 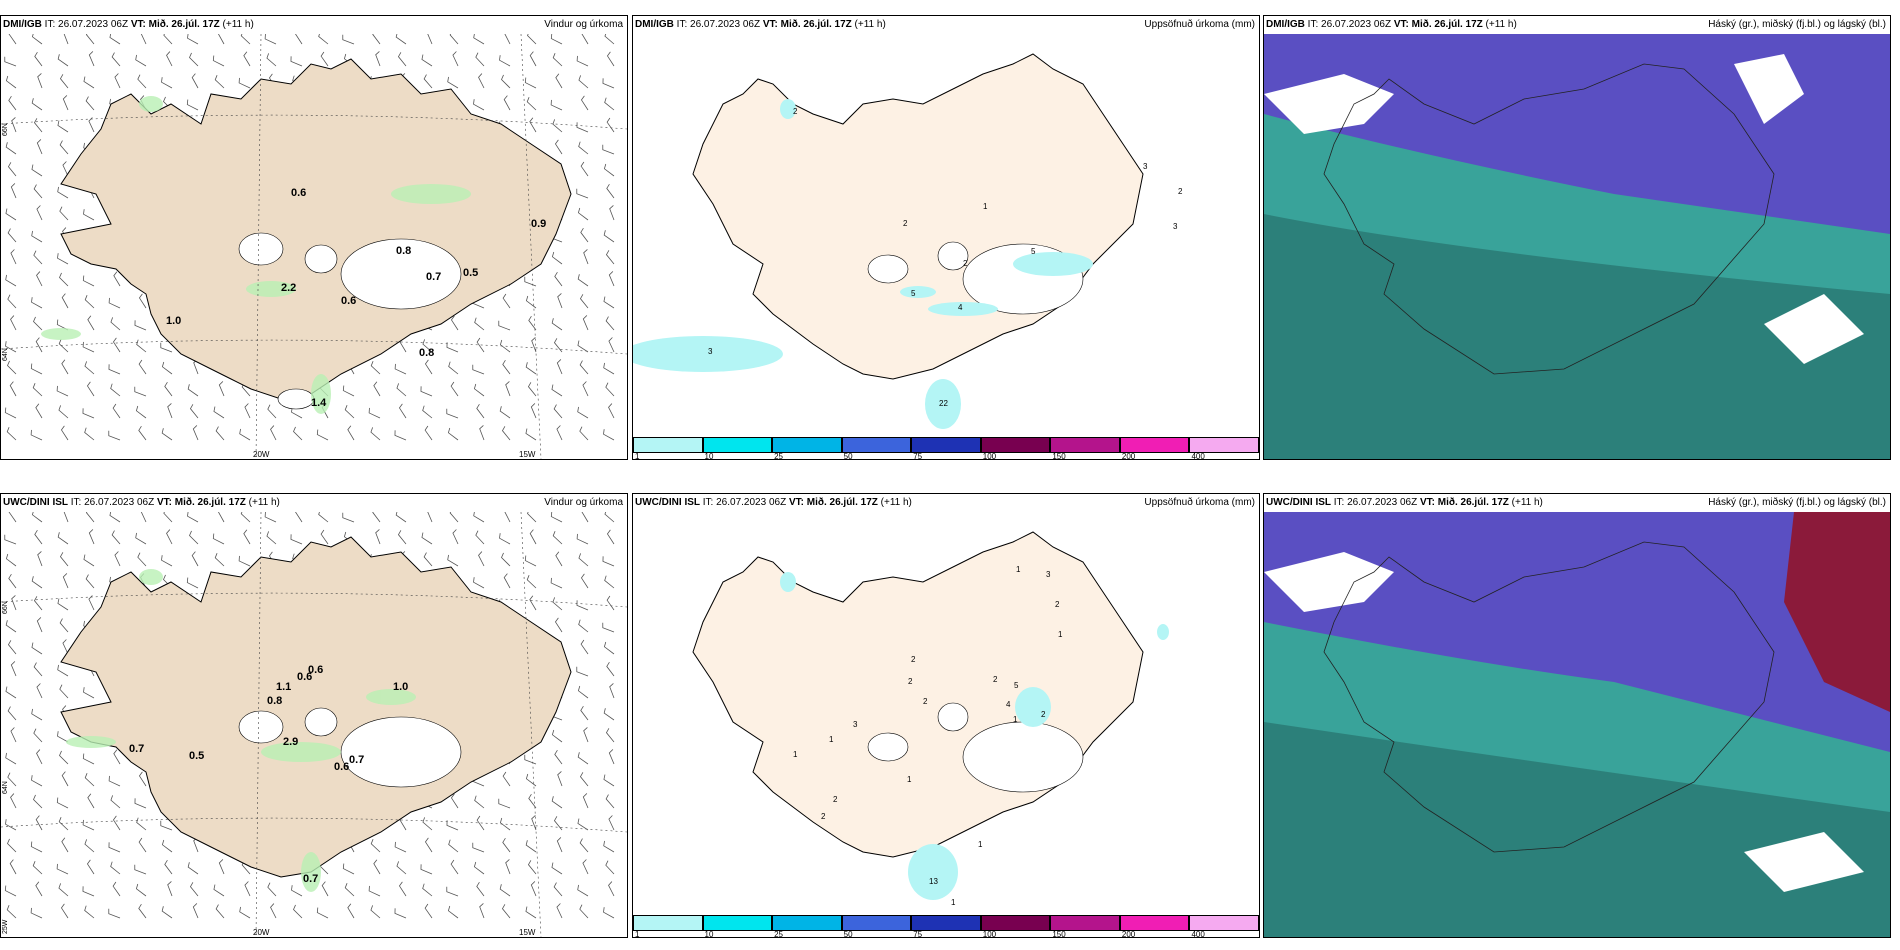 I want to click on legend-tick-label: 1, so click(x=637, y=934).